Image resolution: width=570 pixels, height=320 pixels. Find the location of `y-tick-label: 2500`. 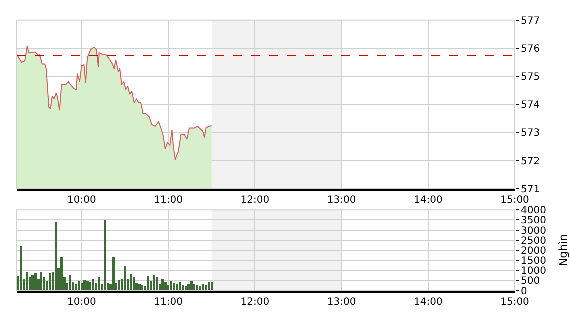

y-tick-label: 2500 is located at coordinates (533, 241).